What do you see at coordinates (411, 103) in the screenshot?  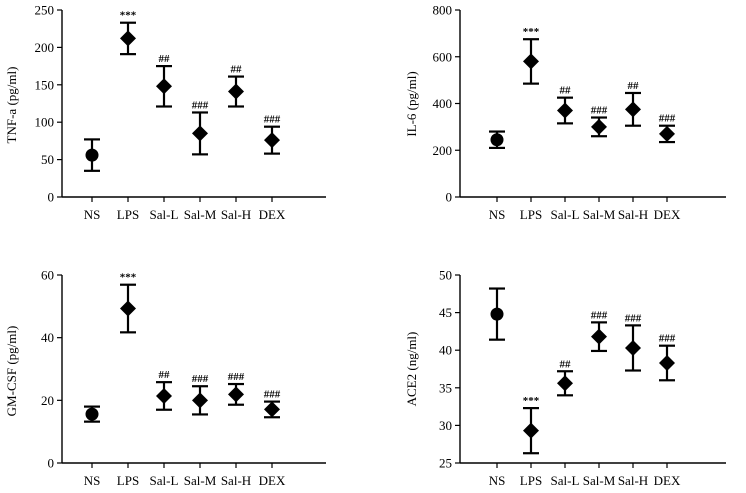 I see `y-axis-label: IL-6 (pg/ml)` at bounding box center [411, 103].